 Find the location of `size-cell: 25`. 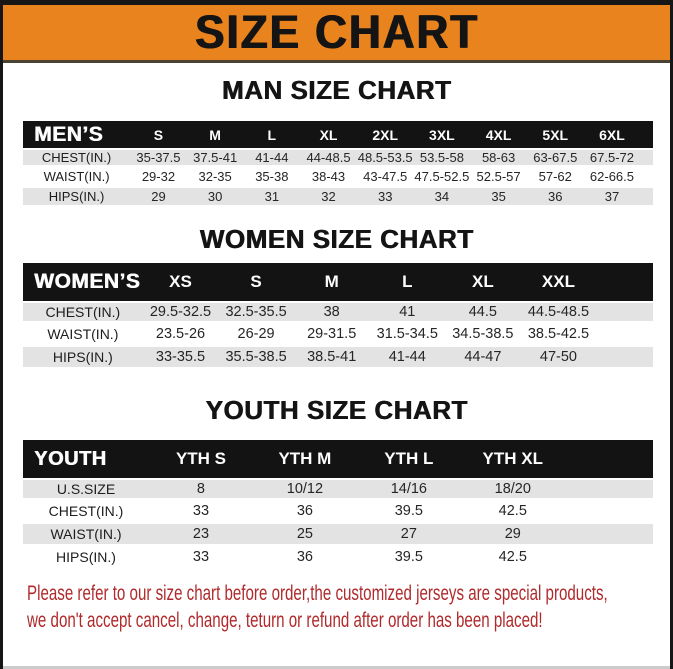

size-cell: 25 is located at coordinates (304, 535).